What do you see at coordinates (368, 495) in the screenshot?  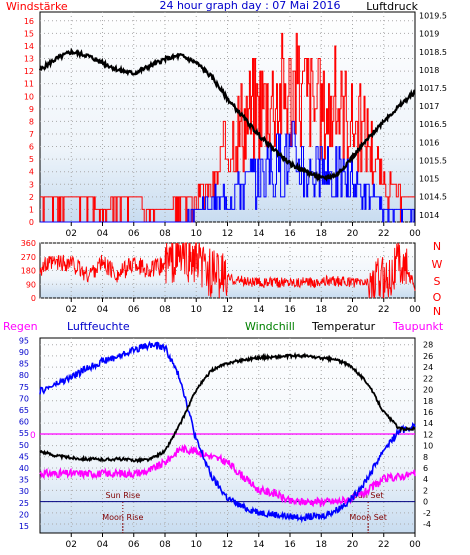 I see `event-label: Sun Set` at bounding box center [368, 495].